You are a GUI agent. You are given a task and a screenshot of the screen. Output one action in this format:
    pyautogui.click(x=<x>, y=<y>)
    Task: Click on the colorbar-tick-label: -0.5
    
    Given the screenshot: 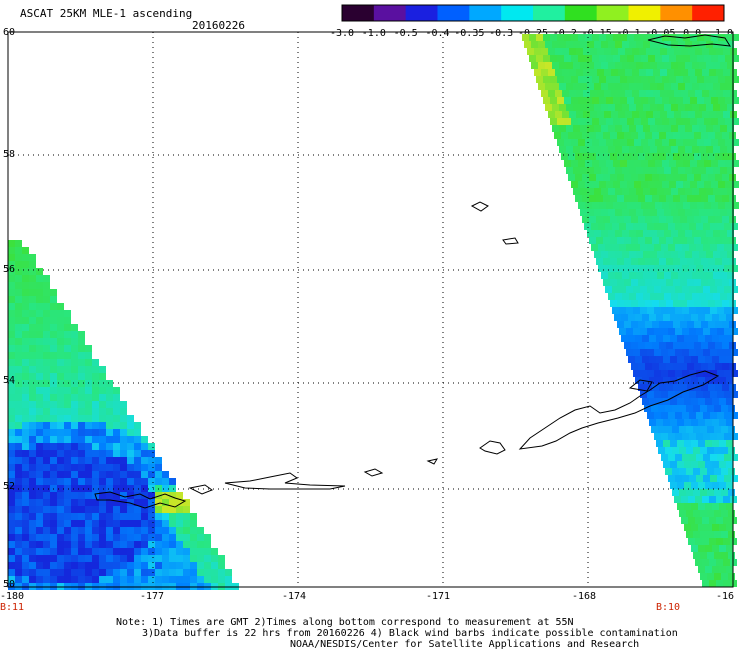 What is the action you would take?
    pyautogui.click(x=406, y=33)
    